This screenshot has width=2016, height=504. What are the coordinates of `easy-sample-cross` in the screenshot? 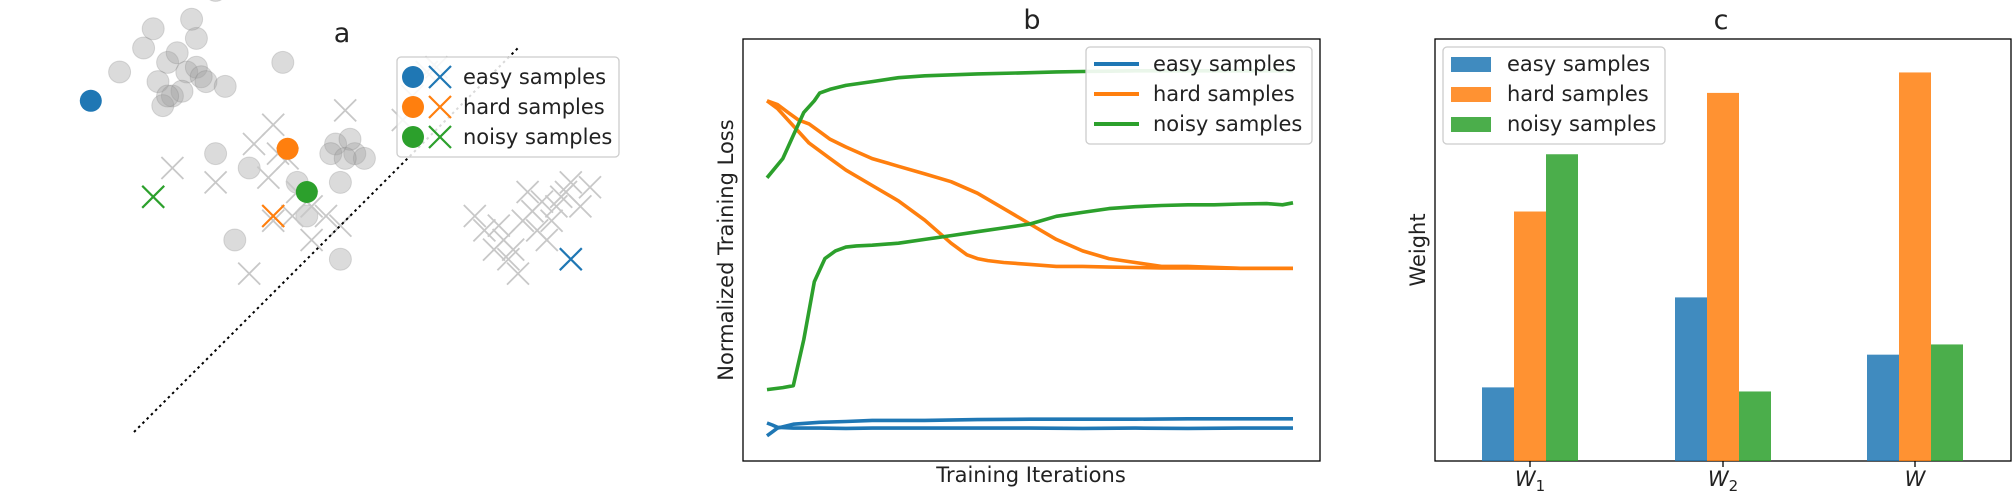 It's located at (571, 259).